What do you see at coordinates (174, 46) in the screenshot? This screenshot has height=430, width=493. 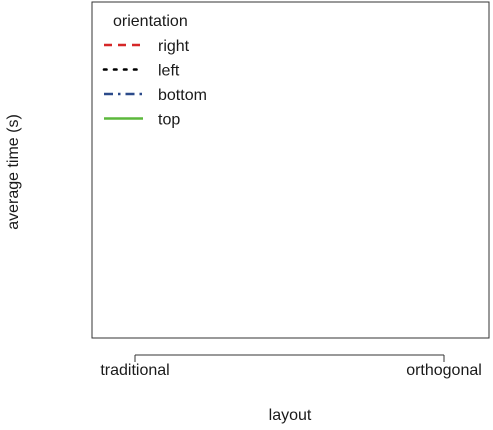 I see `legend-label-right: right` at bounding box center [174, 46].